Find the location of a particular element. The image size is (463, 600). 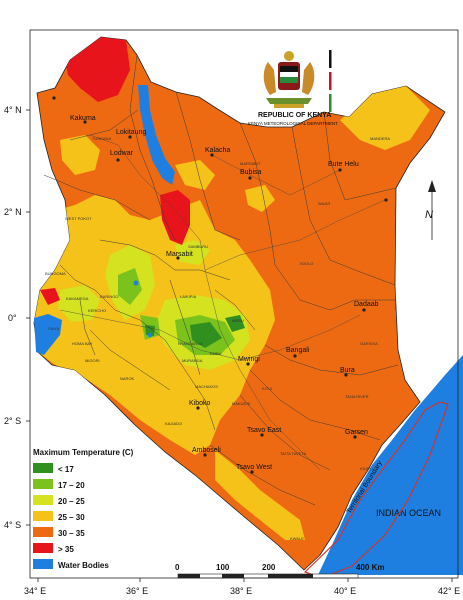

svg-text: MIGORI is located at coordinates (92, 360).